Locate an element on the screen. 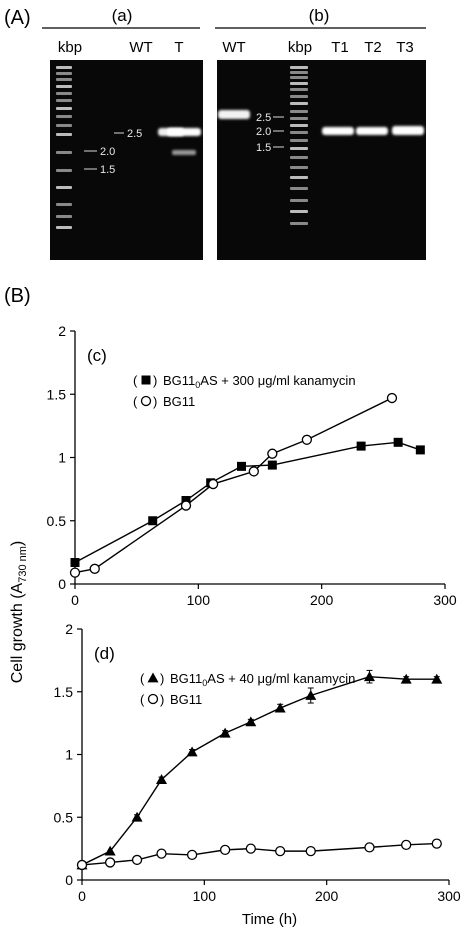  gel-a-group: (a) kbp WT T 2.5 2.0 1.5 is located at coordinates (122, 133).